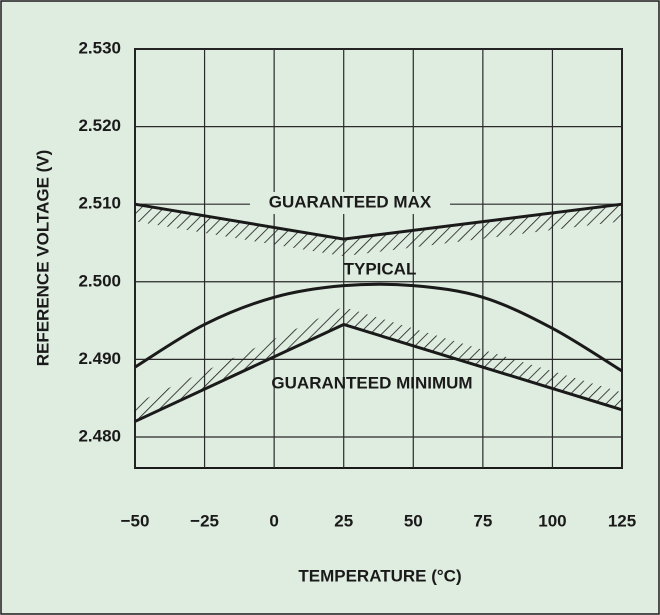  Describe the element at coordinates (380, 268) in the screenshot. I see `series-label: TYPICAL` at that location.